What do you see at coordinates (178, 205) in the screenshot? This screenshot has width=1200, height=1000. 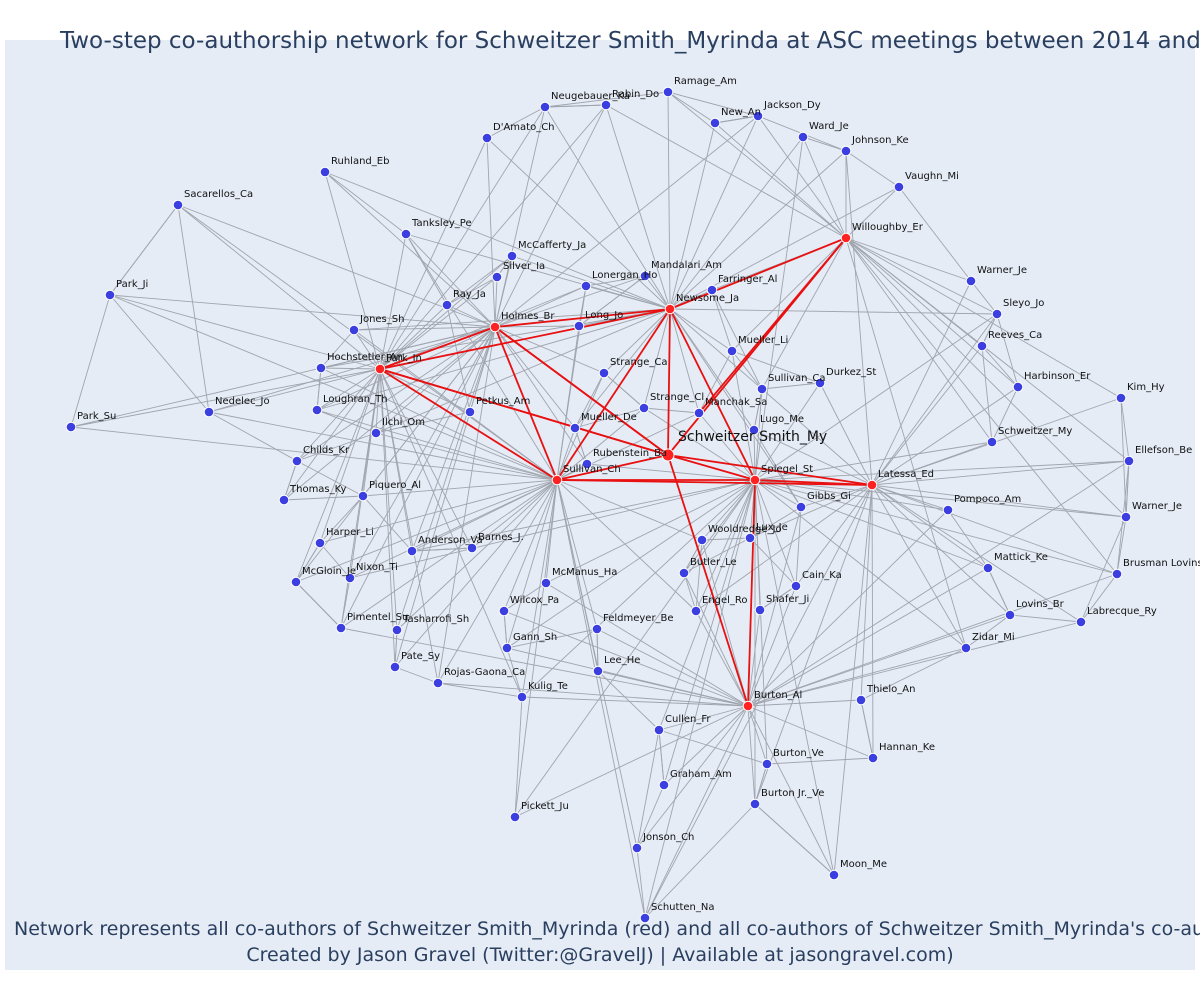 I see `node-sacarellos-ca` at bounding box center [178, 205].